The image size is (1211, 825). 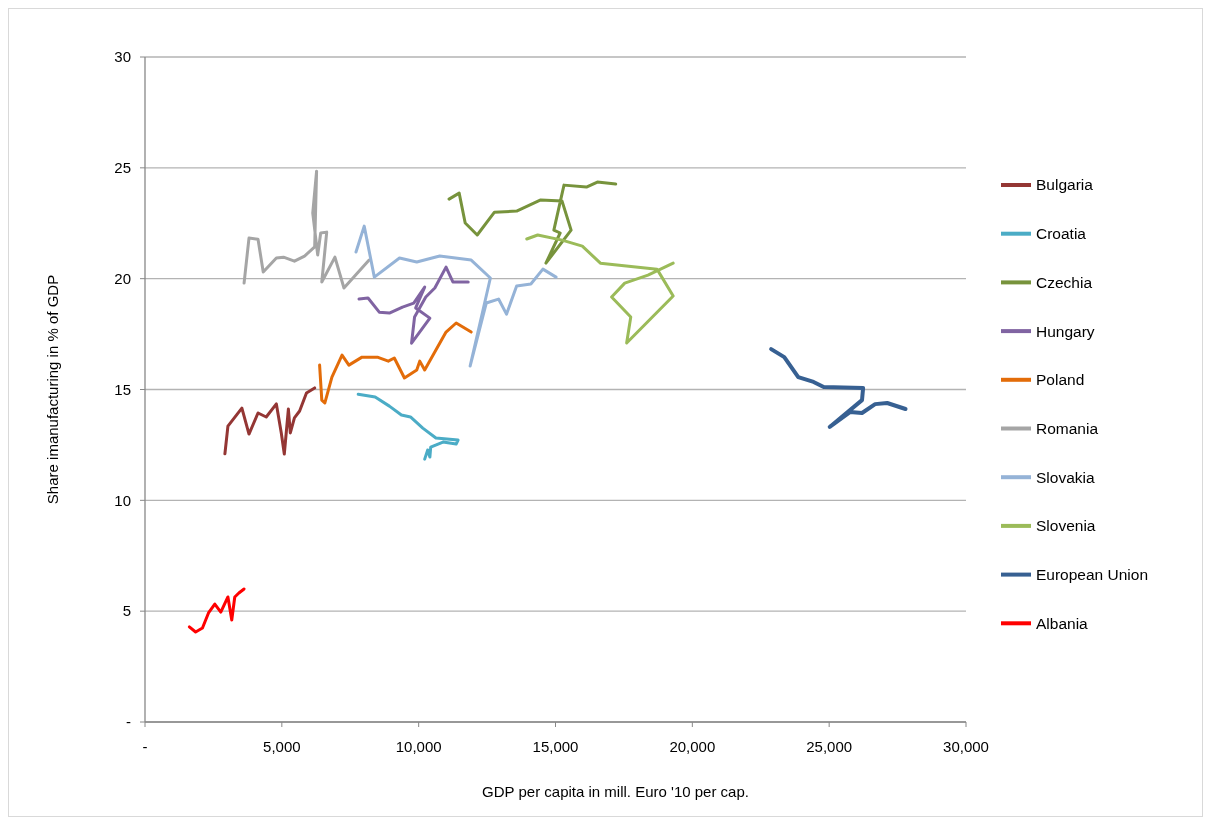 What do you see at coordinates (122, 168) in the screenshot?
I see `y-tick-label: 25` at bounding box center [122, 168].